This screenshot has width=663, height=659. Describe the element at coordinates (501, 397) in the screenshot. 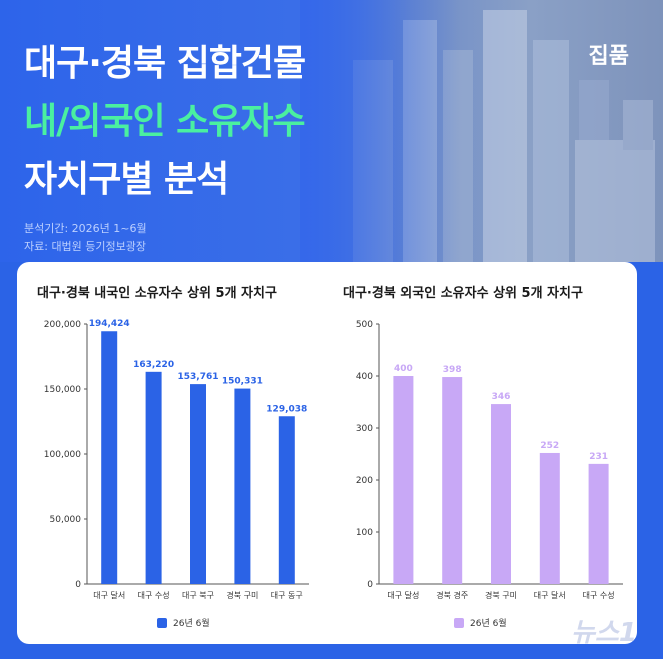

I see `bar-value-label: 346` at that location.